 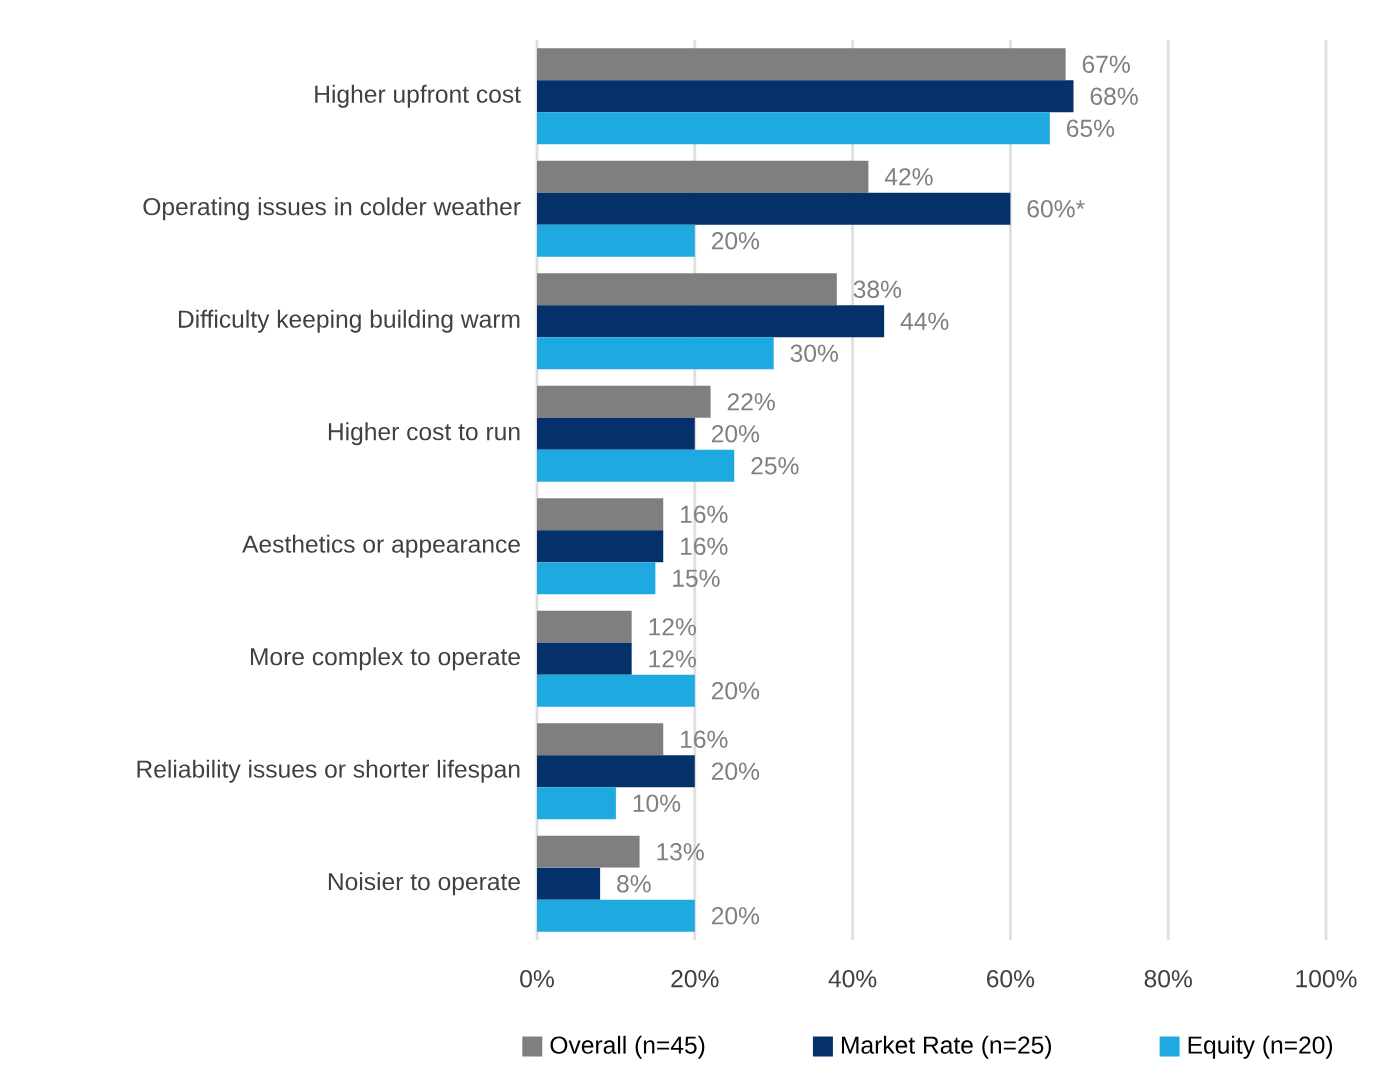 I want to click on y-tick-label: More complex to operate, so click(x=385, y=659).